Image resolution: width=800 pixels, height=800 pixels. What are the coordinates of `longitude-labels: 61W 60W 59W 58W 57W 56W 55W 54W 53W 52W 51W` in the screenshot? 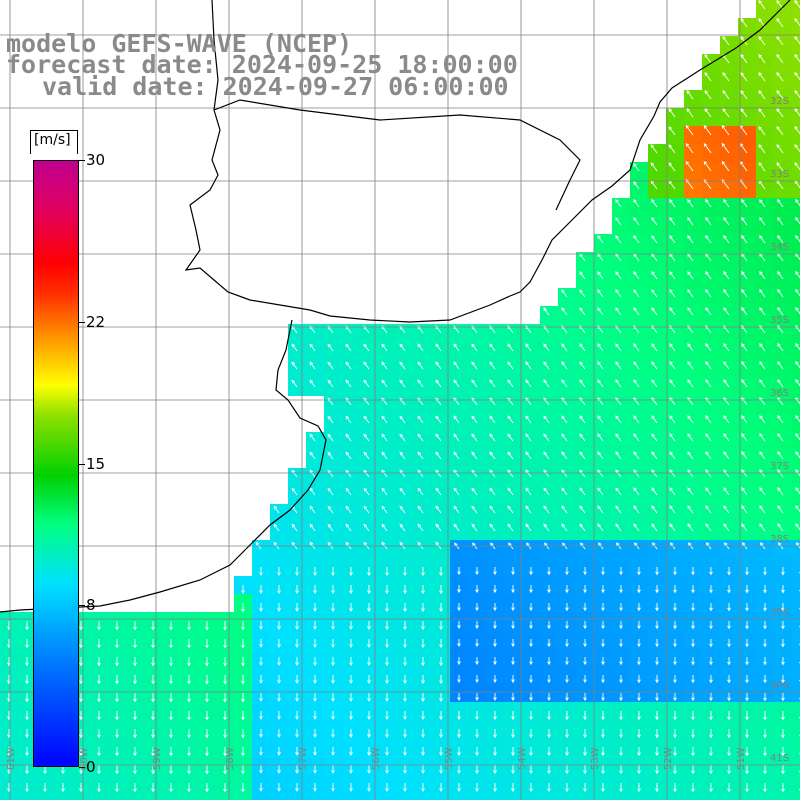 It's located at (376, 758).